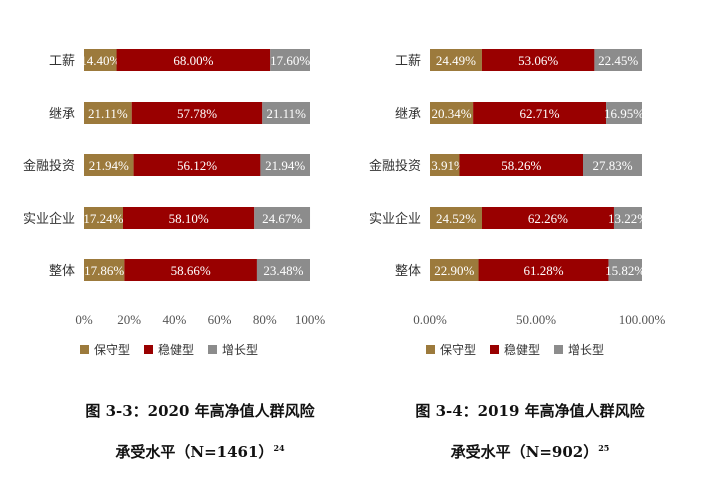  I want to click on c2020-data-label: 58.66%, so click(191, 270).